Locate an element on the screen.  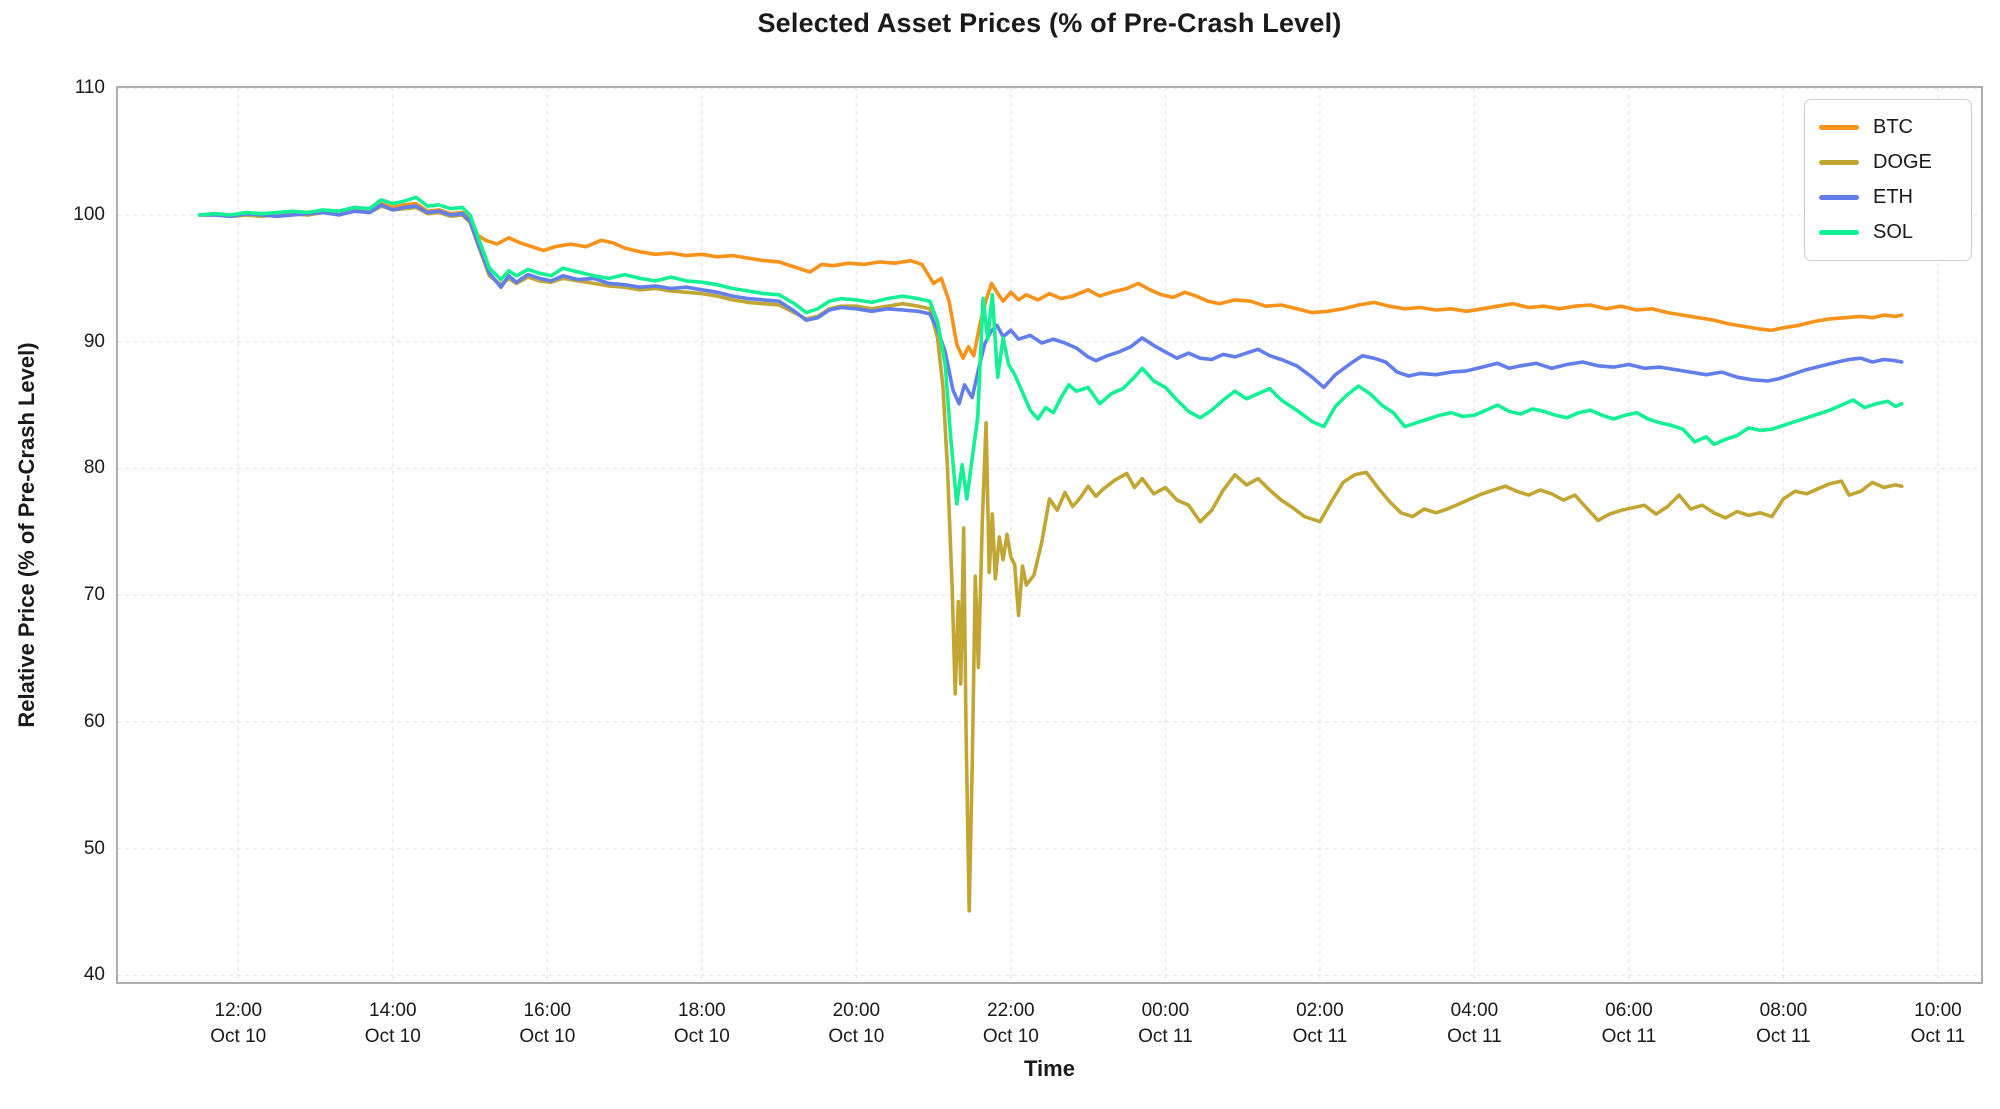
legend-label: BTC is located at coordinates (1893, 127).